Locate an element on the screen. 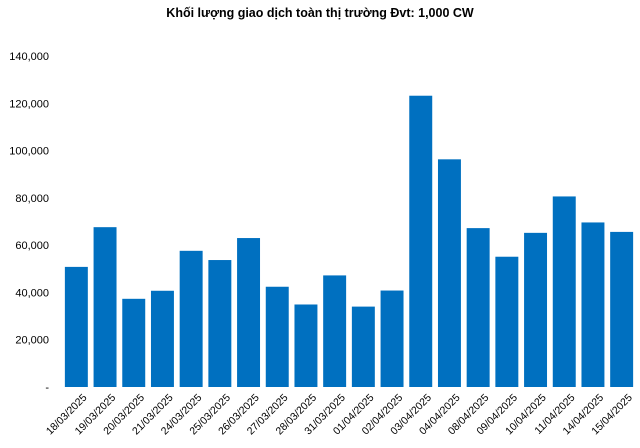 The height and width of the screenshot is (448, 640). y-tick-label: - is located at coordinates (47, 388).